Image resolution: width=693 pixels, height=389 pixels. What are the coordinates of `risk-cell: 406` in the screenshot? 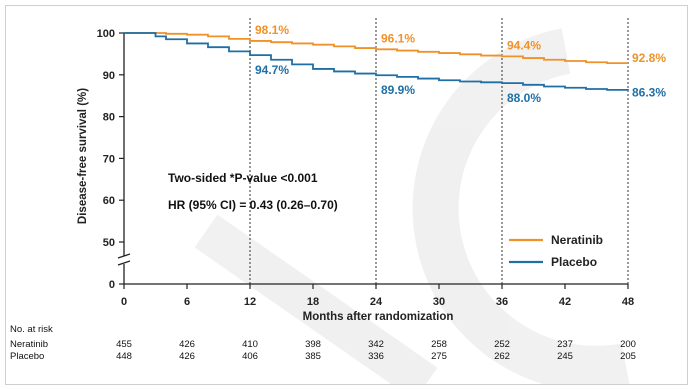 It's located at (250, 356).